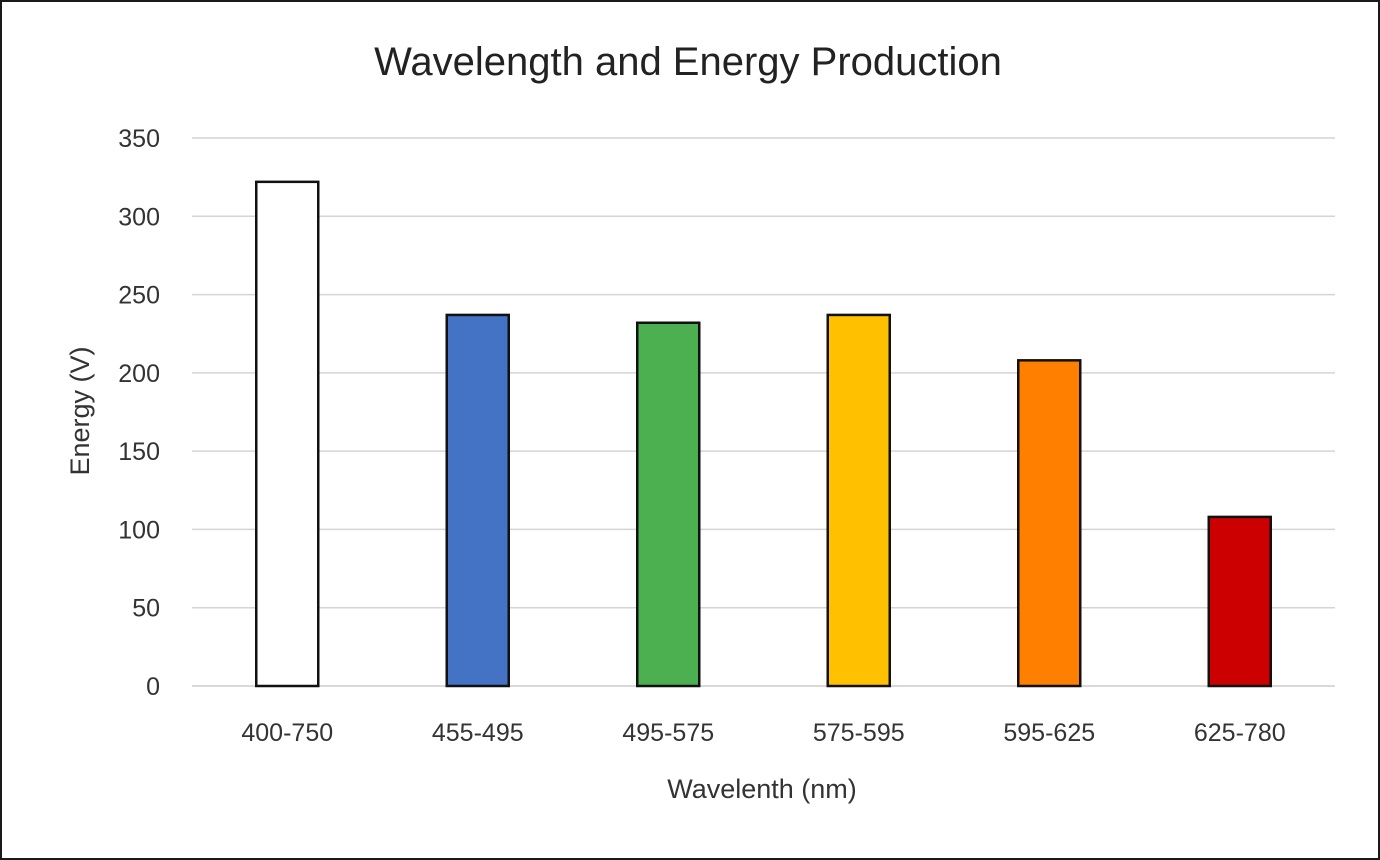 The width and height of the screenshot is (1380, 860). I want to click on x-tick-label: 575-595, so click(859, 733).